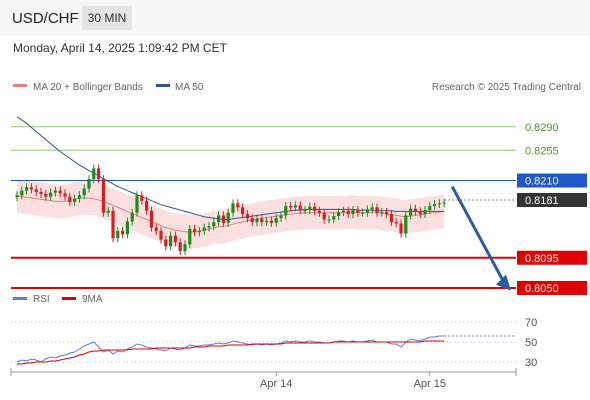 This screenshot has width=590, height=400. What do you see at coordinates (542, 151) in the screenshot?
I see `level-text-1: 0.8255` at bounding box center [542, 151].